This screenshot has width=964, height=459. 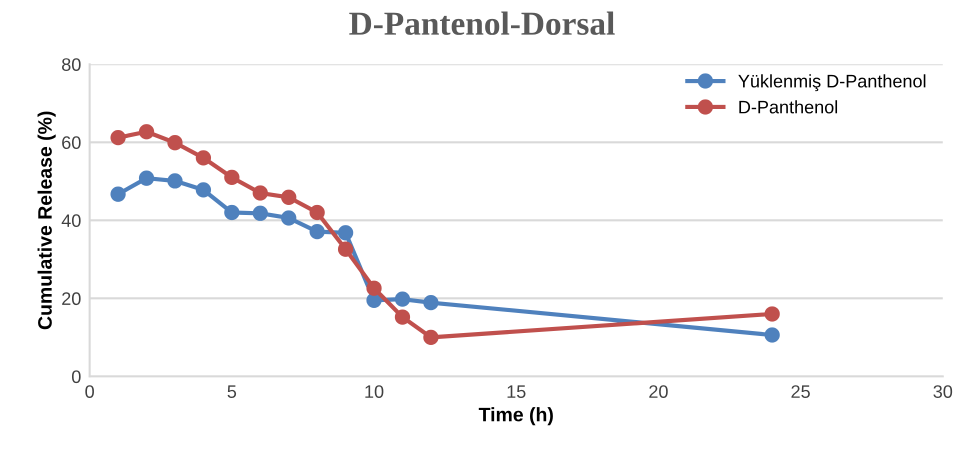 What do you see at coordinates (71, 143) in the screenshot?
I see `y-tick-label: 60` at bounding box center [71, 143].